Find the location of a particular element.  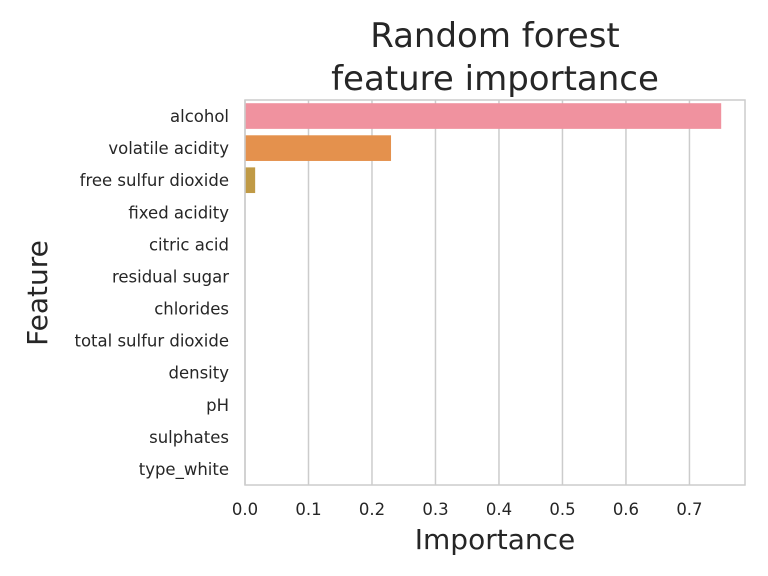

x-tick-labels: 0.0 0.1 0.2 0.3 0.4 0.5 0.6 0.7 is located at coordinates (467, 509).